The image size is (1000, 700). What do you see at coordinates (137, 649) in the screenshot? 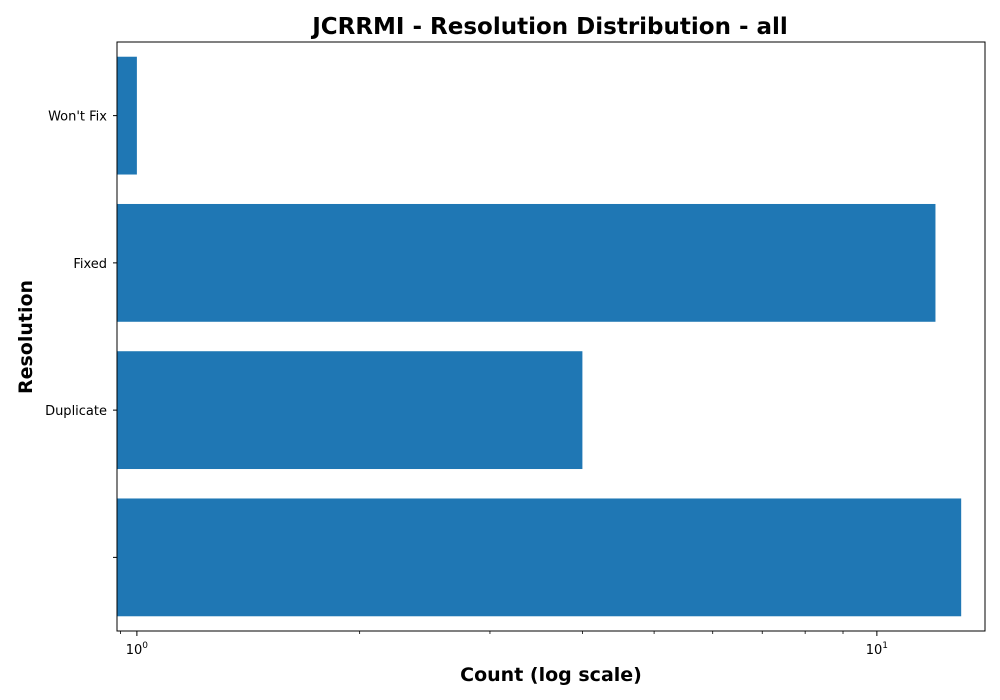
I see `x-tick-label-0: 100` at bounding box center [137, 649].